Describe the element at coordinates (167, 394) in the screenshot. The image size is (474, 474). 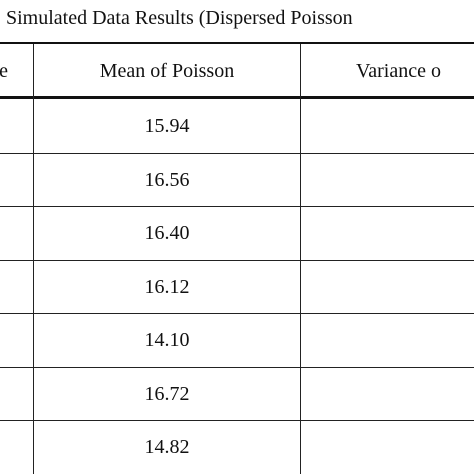
I see `mean-cell: 16.72` at that location.